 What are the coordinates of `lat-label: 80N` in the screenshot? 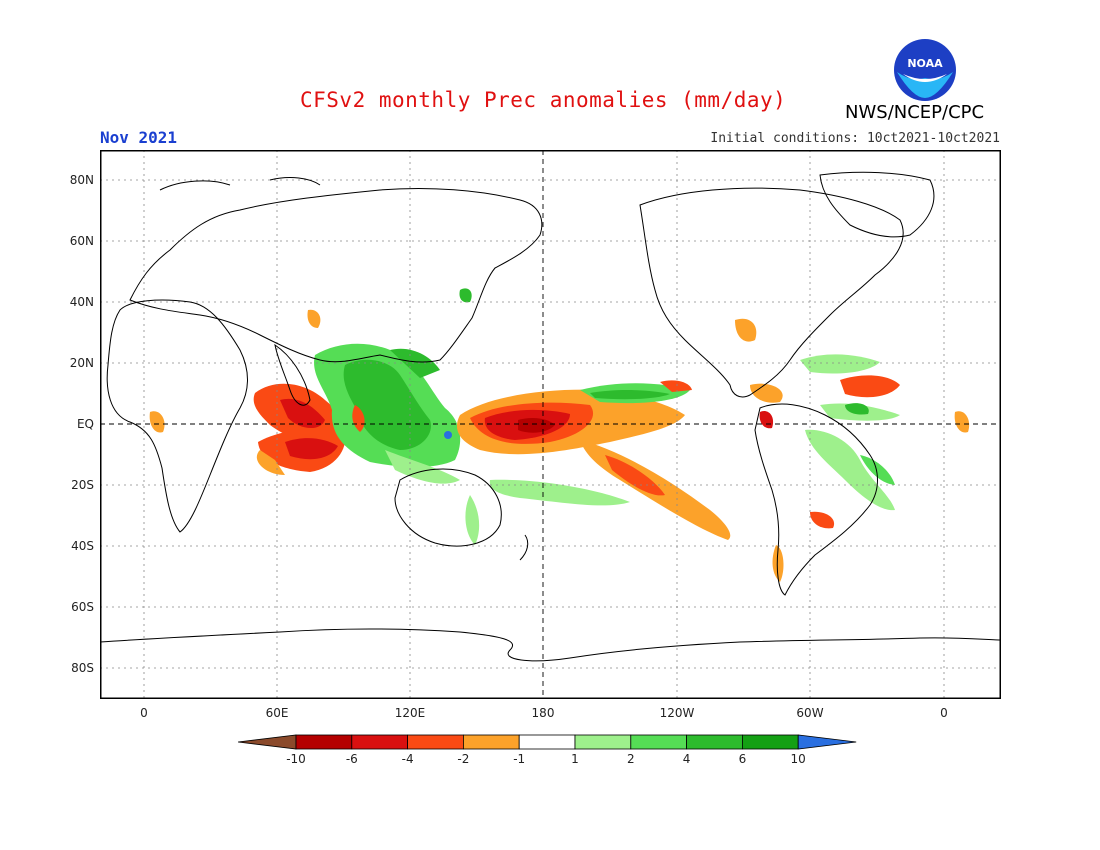 It's located at (81, 180).